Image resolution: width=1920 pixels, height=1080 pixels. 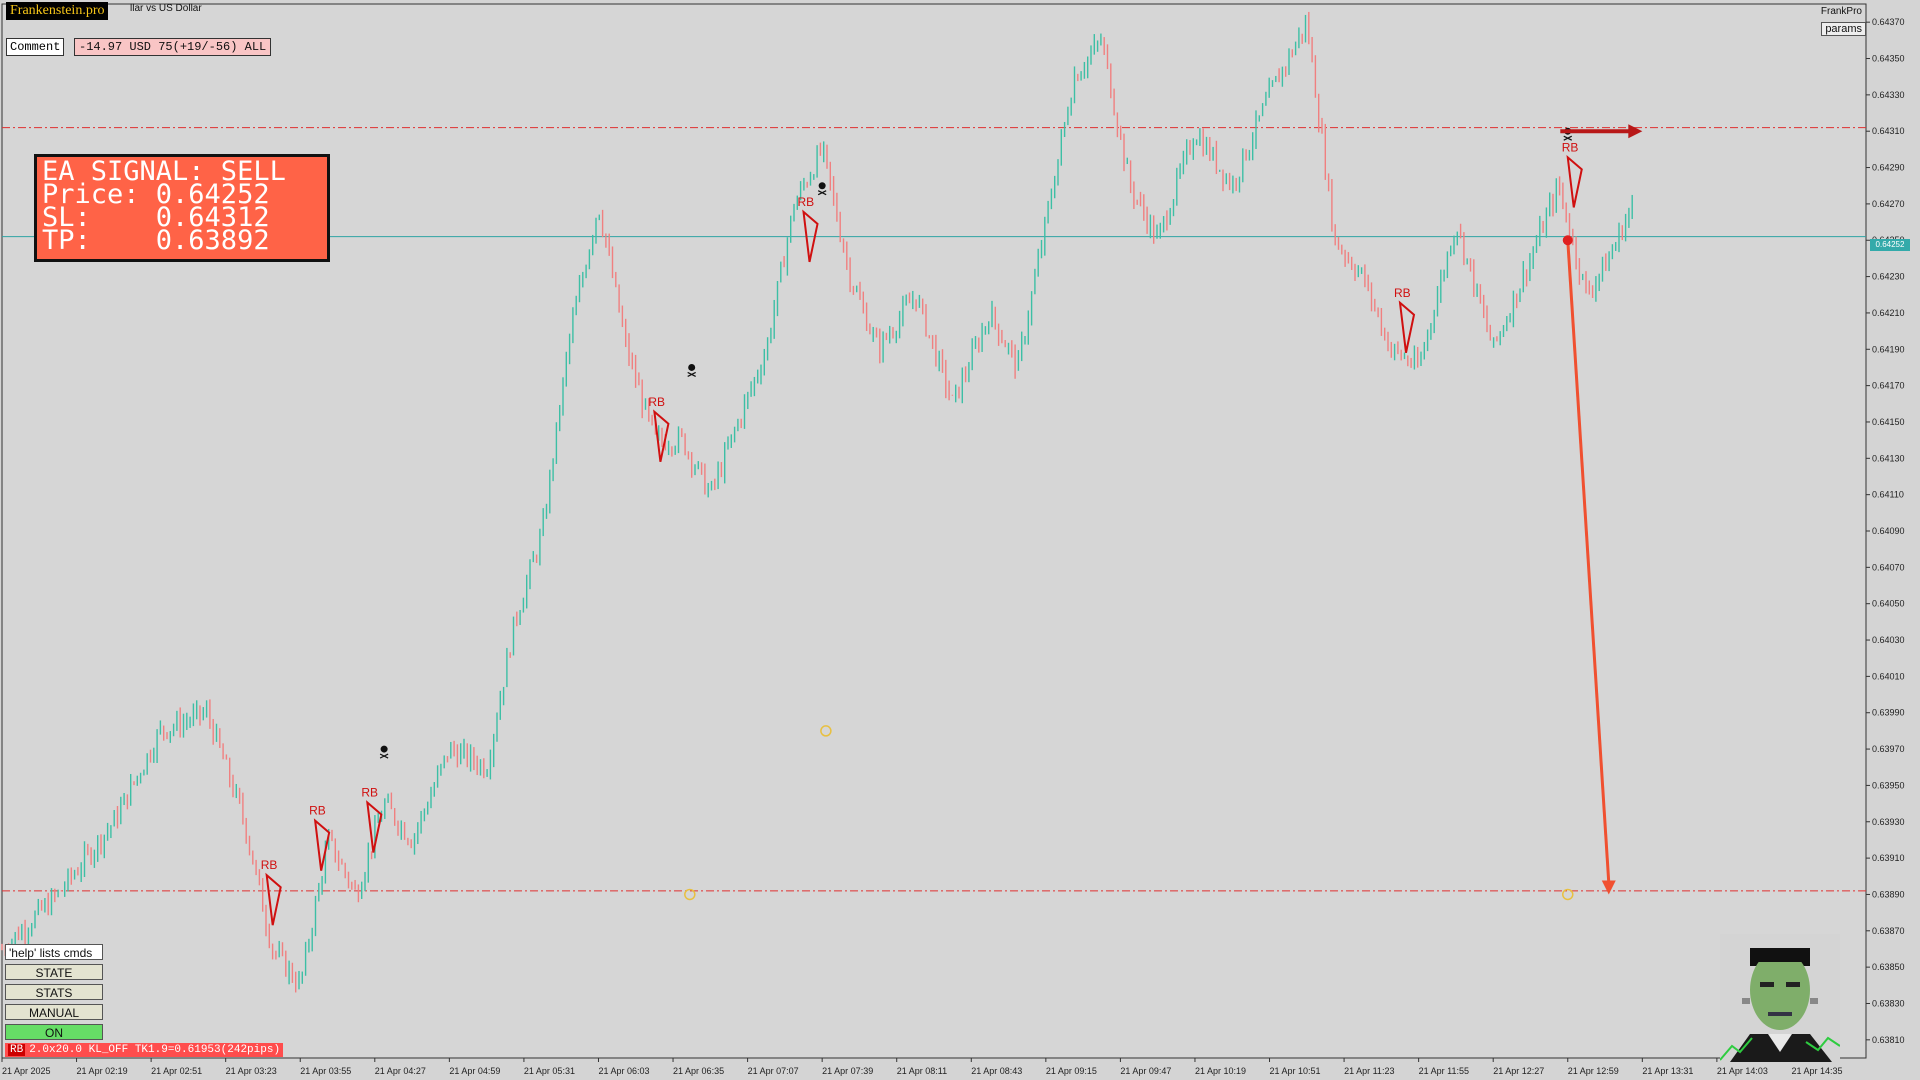 What do you see at coordinates (1667, 1071) in the screenshot?
I see `x-tick-label: 21 Apr 13:31` at bounding box center [1667, 1071].